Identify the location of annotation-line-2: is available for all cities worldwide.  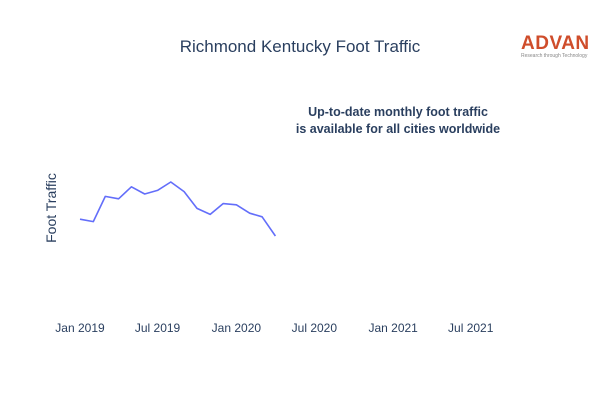
(398, 129).